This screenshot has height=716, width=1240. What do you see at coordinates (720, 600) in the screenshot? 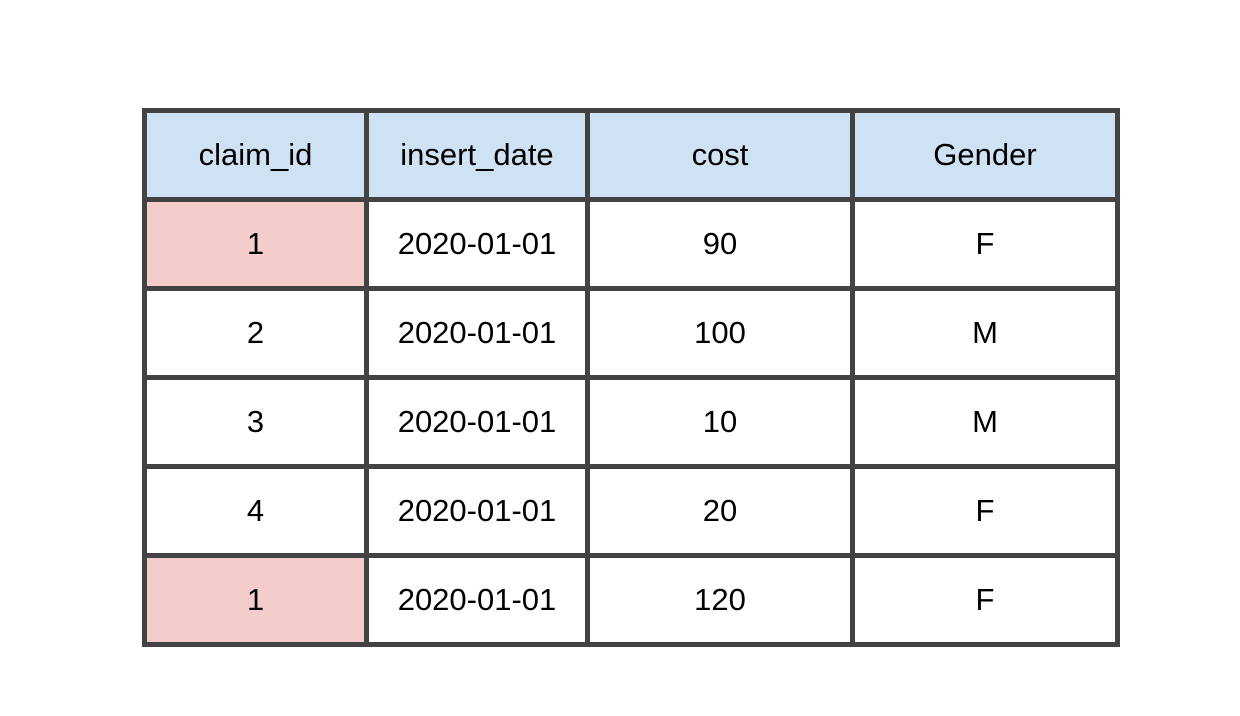
I see `cell-cost: 120` at bounding box center [720, 600].